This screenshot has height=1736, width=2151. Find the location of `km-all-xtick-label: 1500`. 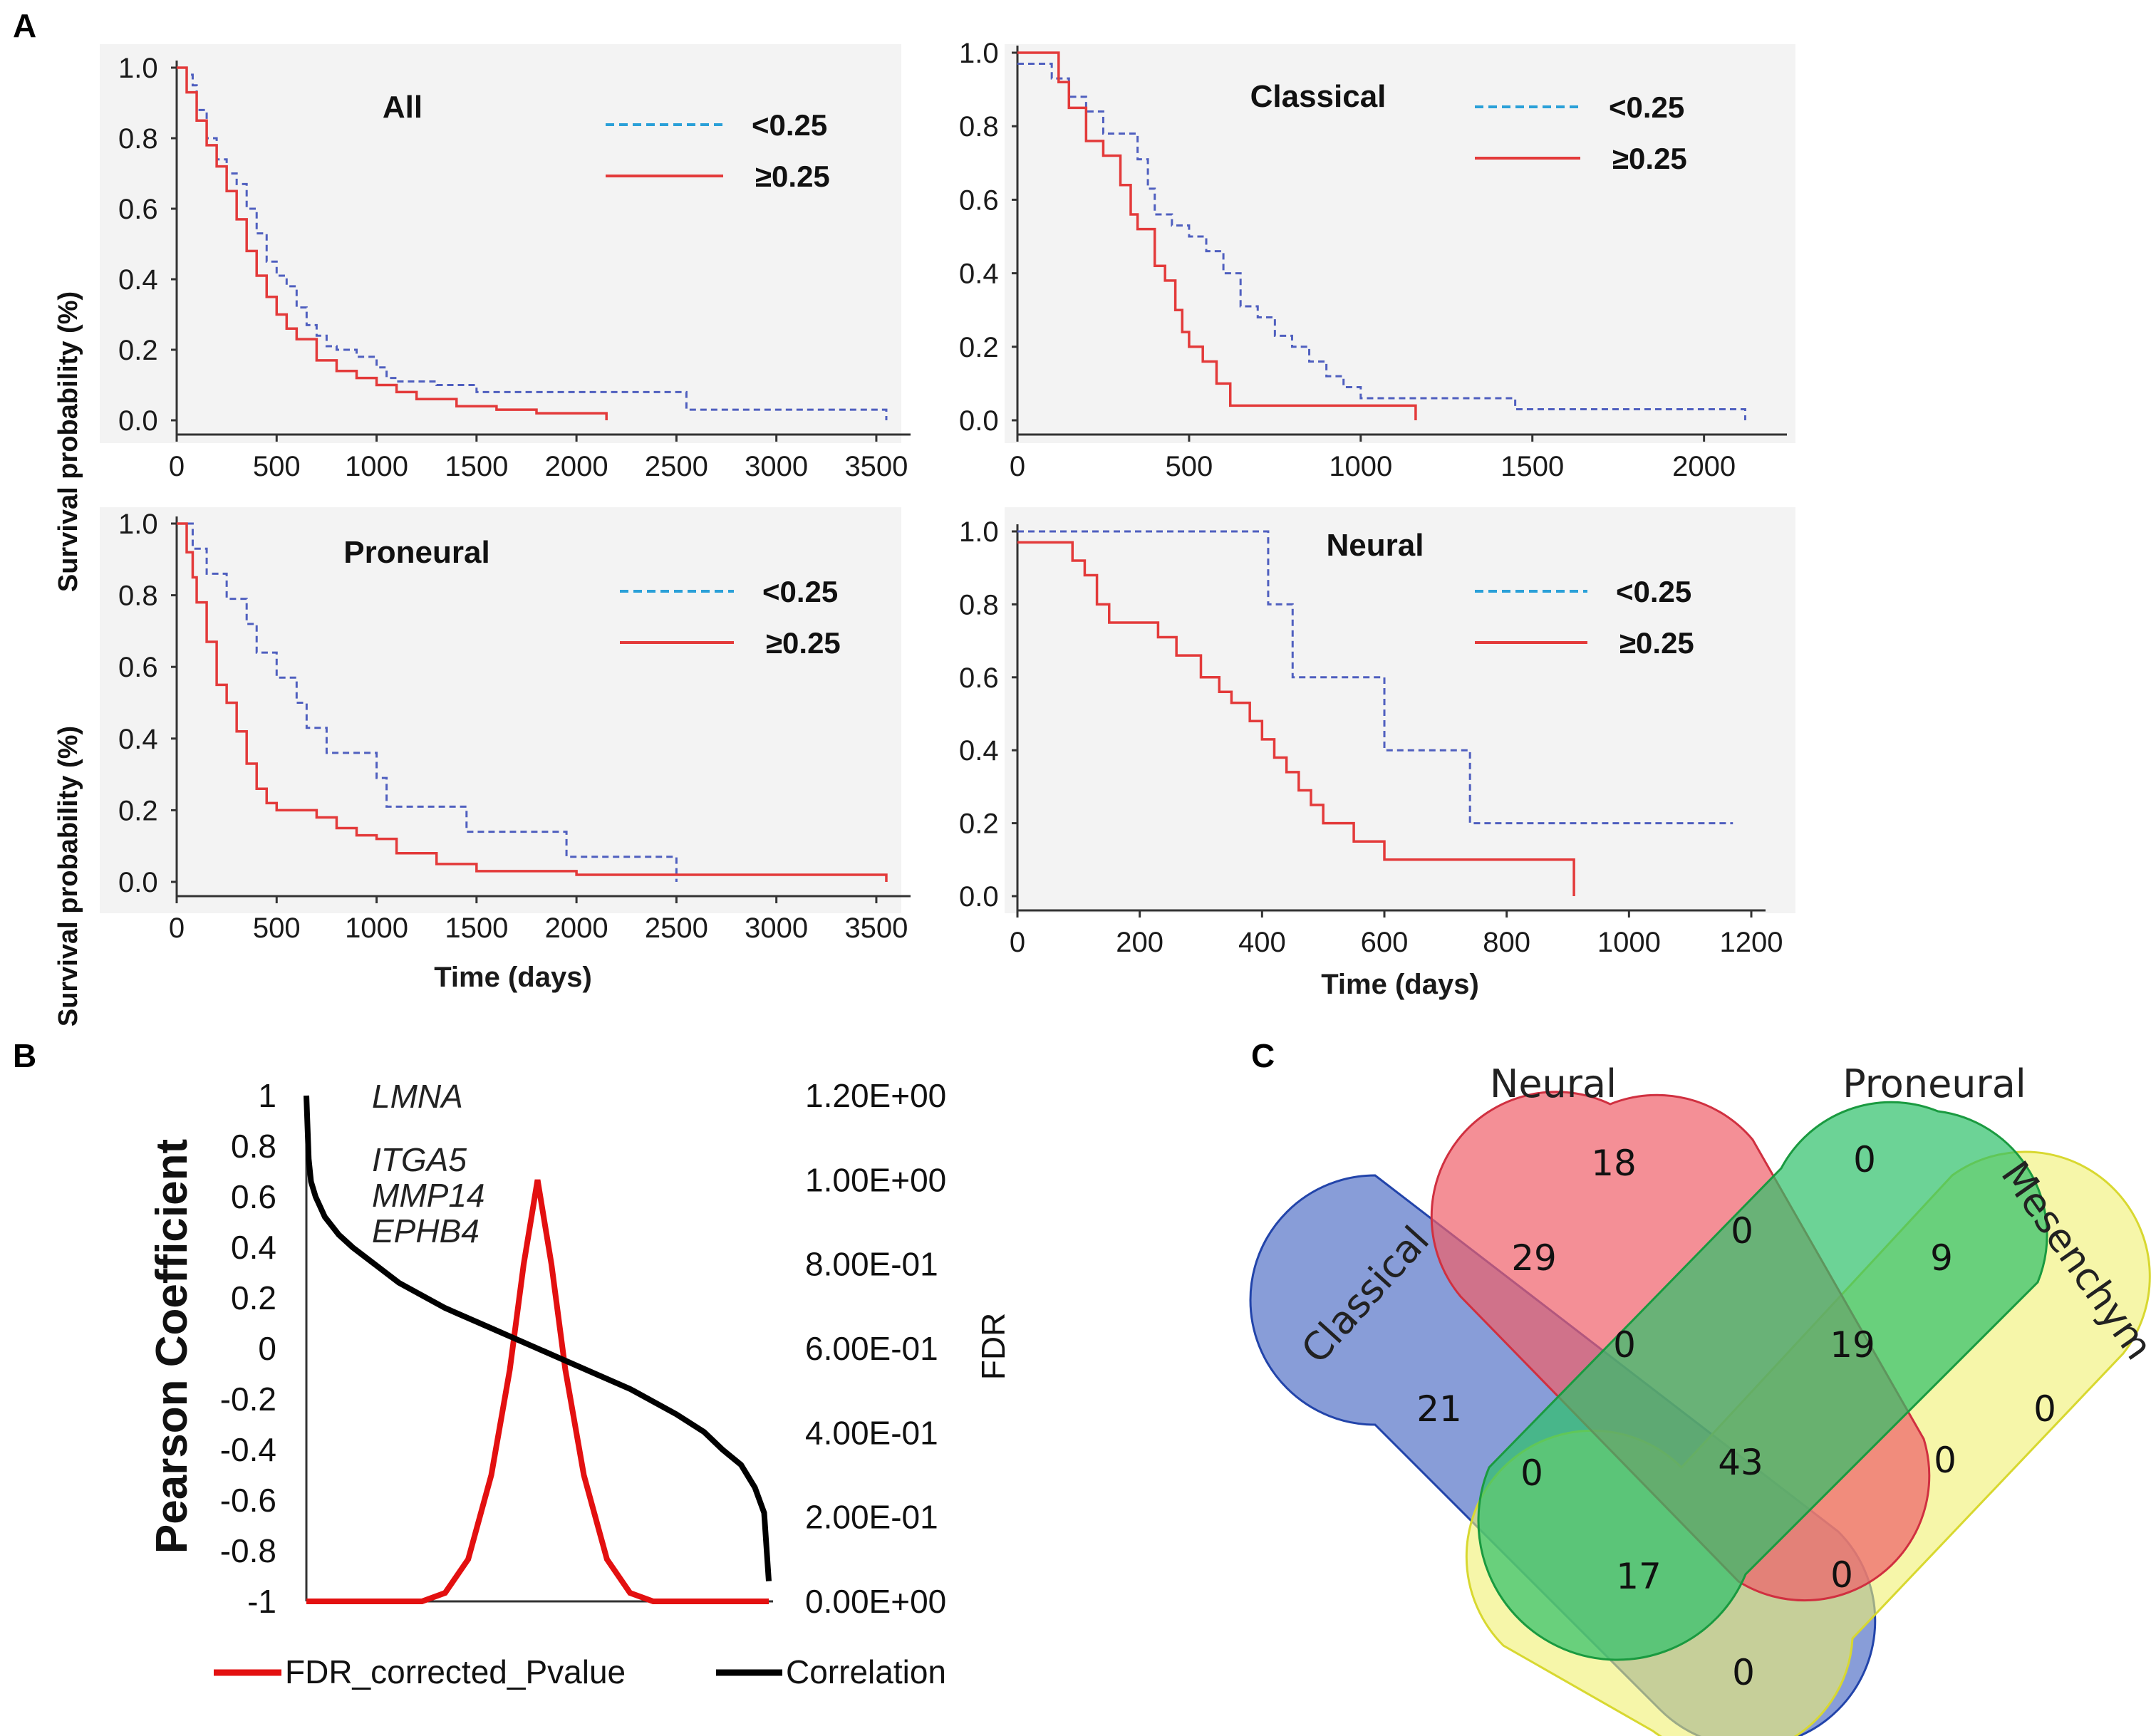

km-all-xtick-label: 1500 is located at coordinates (477, 466).